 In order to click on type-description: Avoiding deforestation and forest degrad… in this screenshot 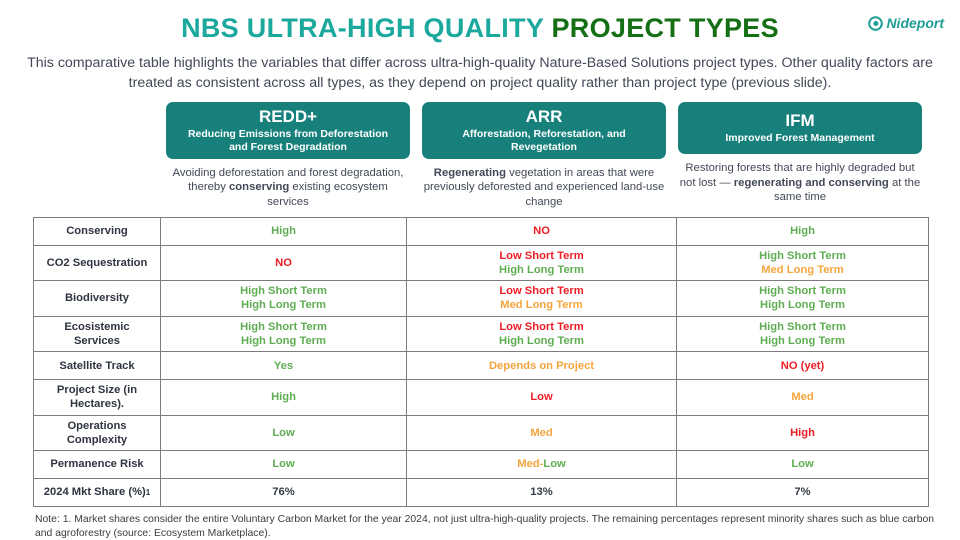, I will do `click(288, 187)`.